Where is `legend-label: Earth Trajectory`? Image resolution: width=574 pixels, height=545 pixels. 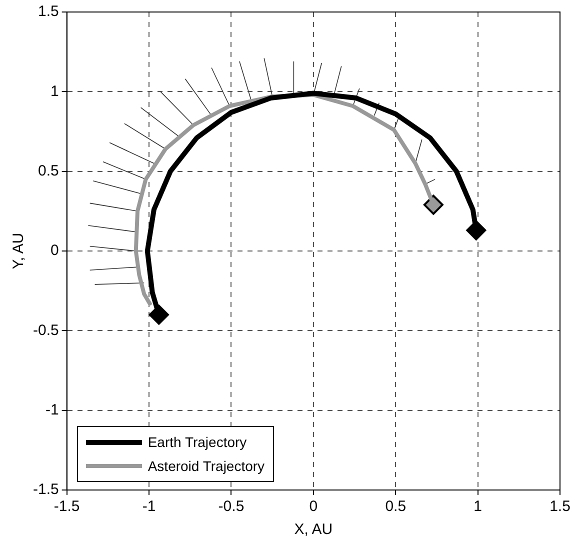
legend-label: Earth Trajectory is located at coordinates (197, 442).